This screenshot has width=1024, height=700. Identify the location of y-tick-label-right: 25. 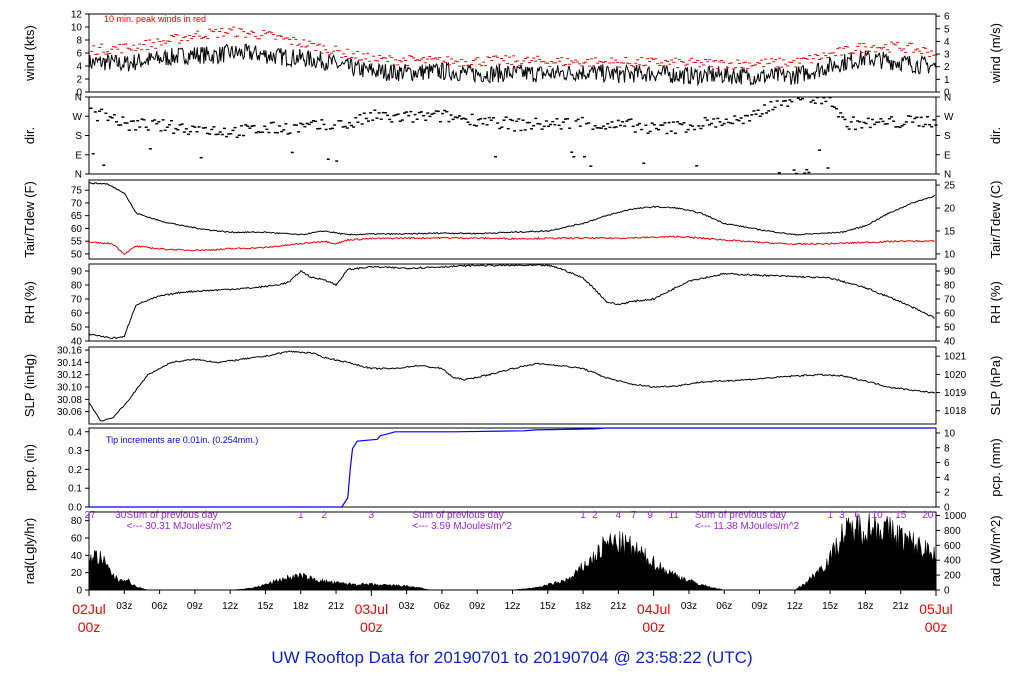
(950, 186).